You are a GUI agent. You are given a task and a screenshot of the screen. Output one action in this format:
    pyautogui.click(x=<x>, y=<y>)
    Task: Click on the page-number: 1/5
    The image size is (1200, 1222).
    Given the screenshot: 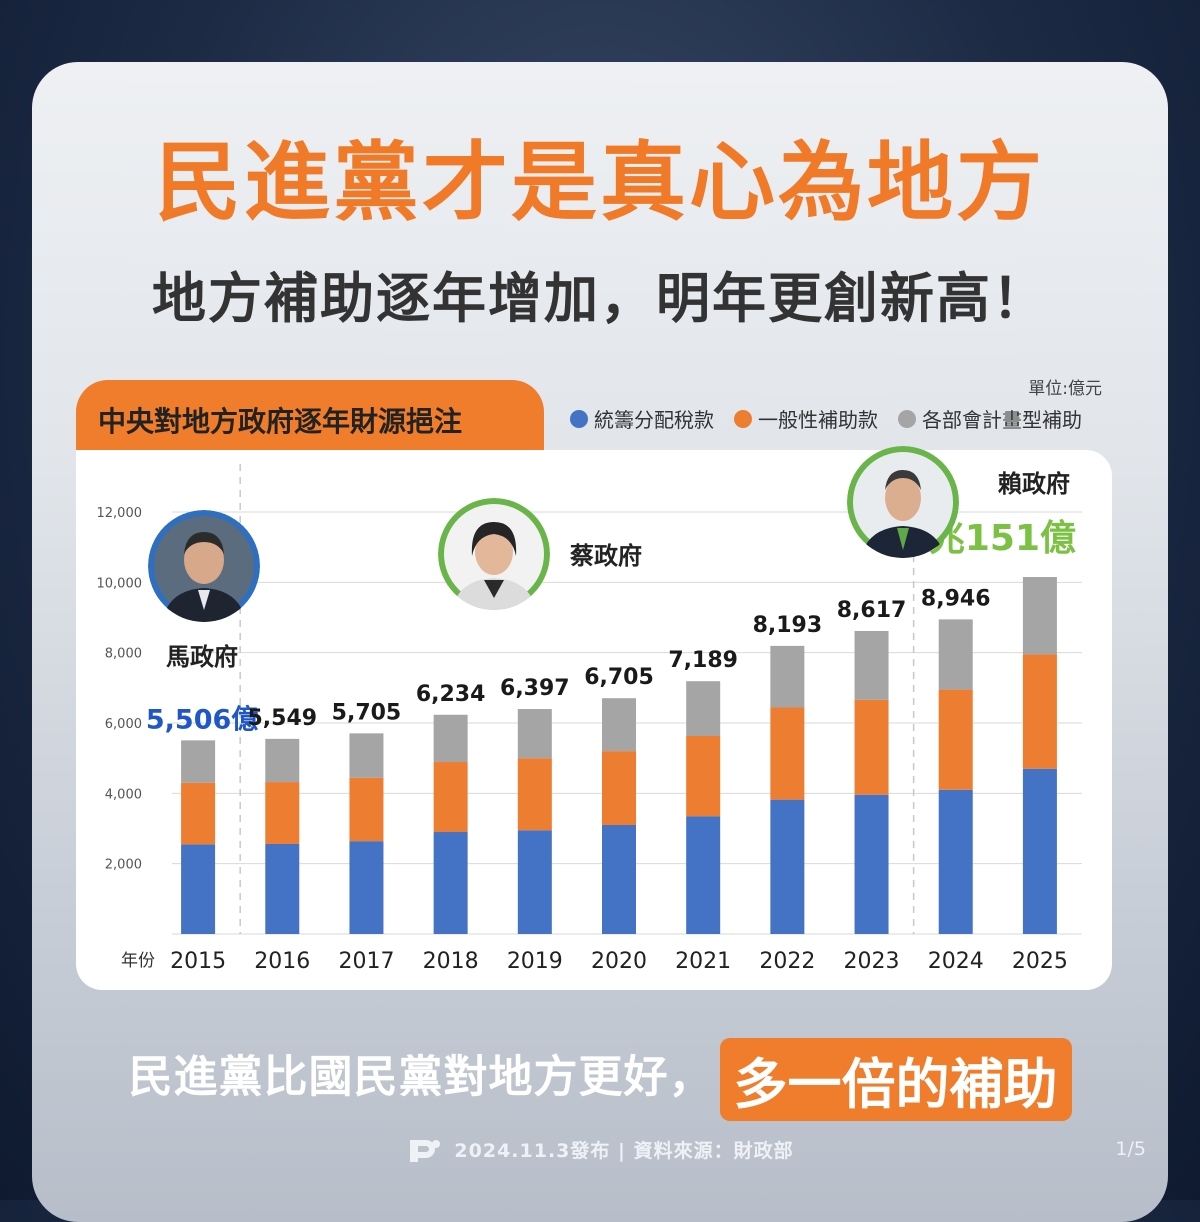 What is the action you would take?
    pyautogui.click(x=1130, y=1149)
    